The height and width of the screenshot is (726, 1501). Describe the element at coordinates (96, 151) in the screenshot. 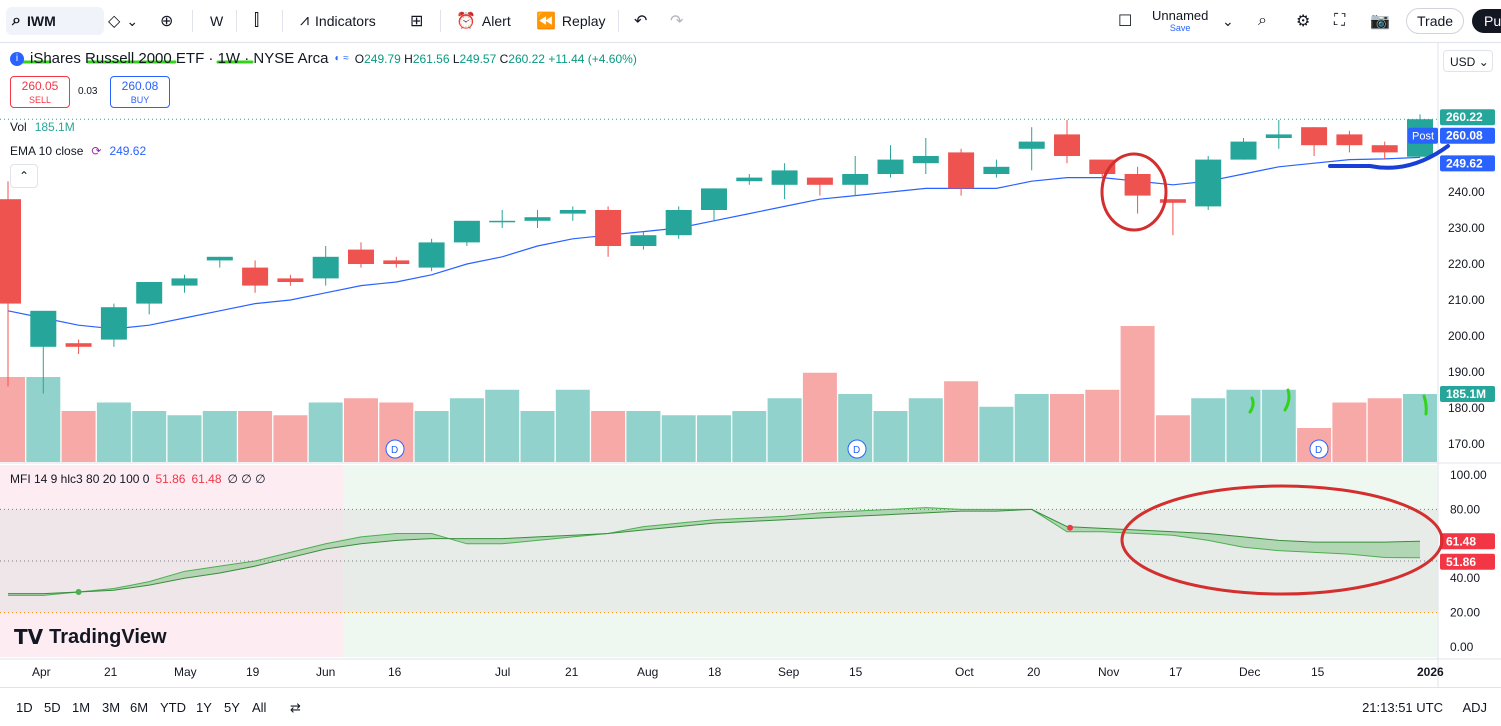

I see `refresh-icon: ⟳` at that location.